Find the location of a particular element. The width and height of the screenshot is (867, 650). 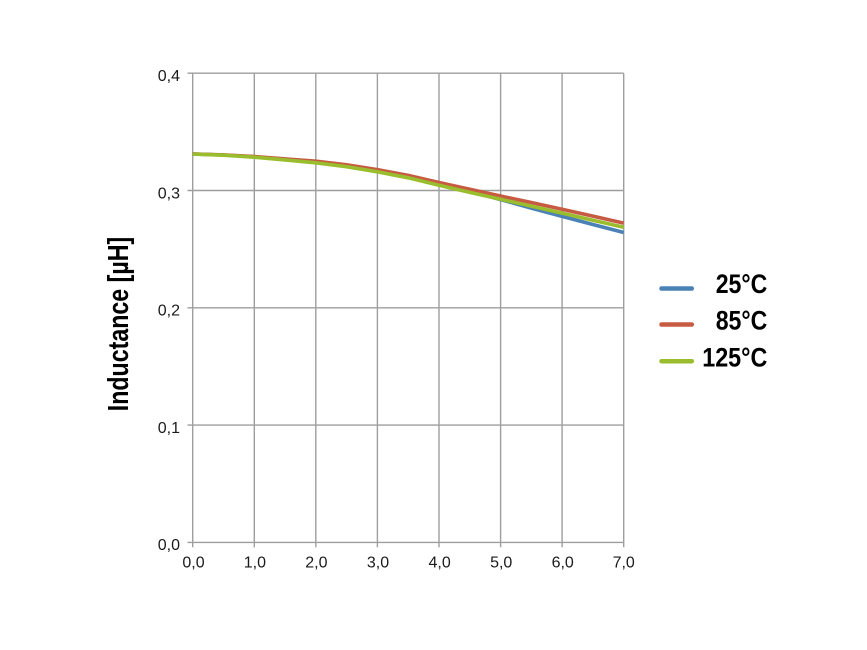

svg-text: 0,3 is located at coordinates (169, 193).